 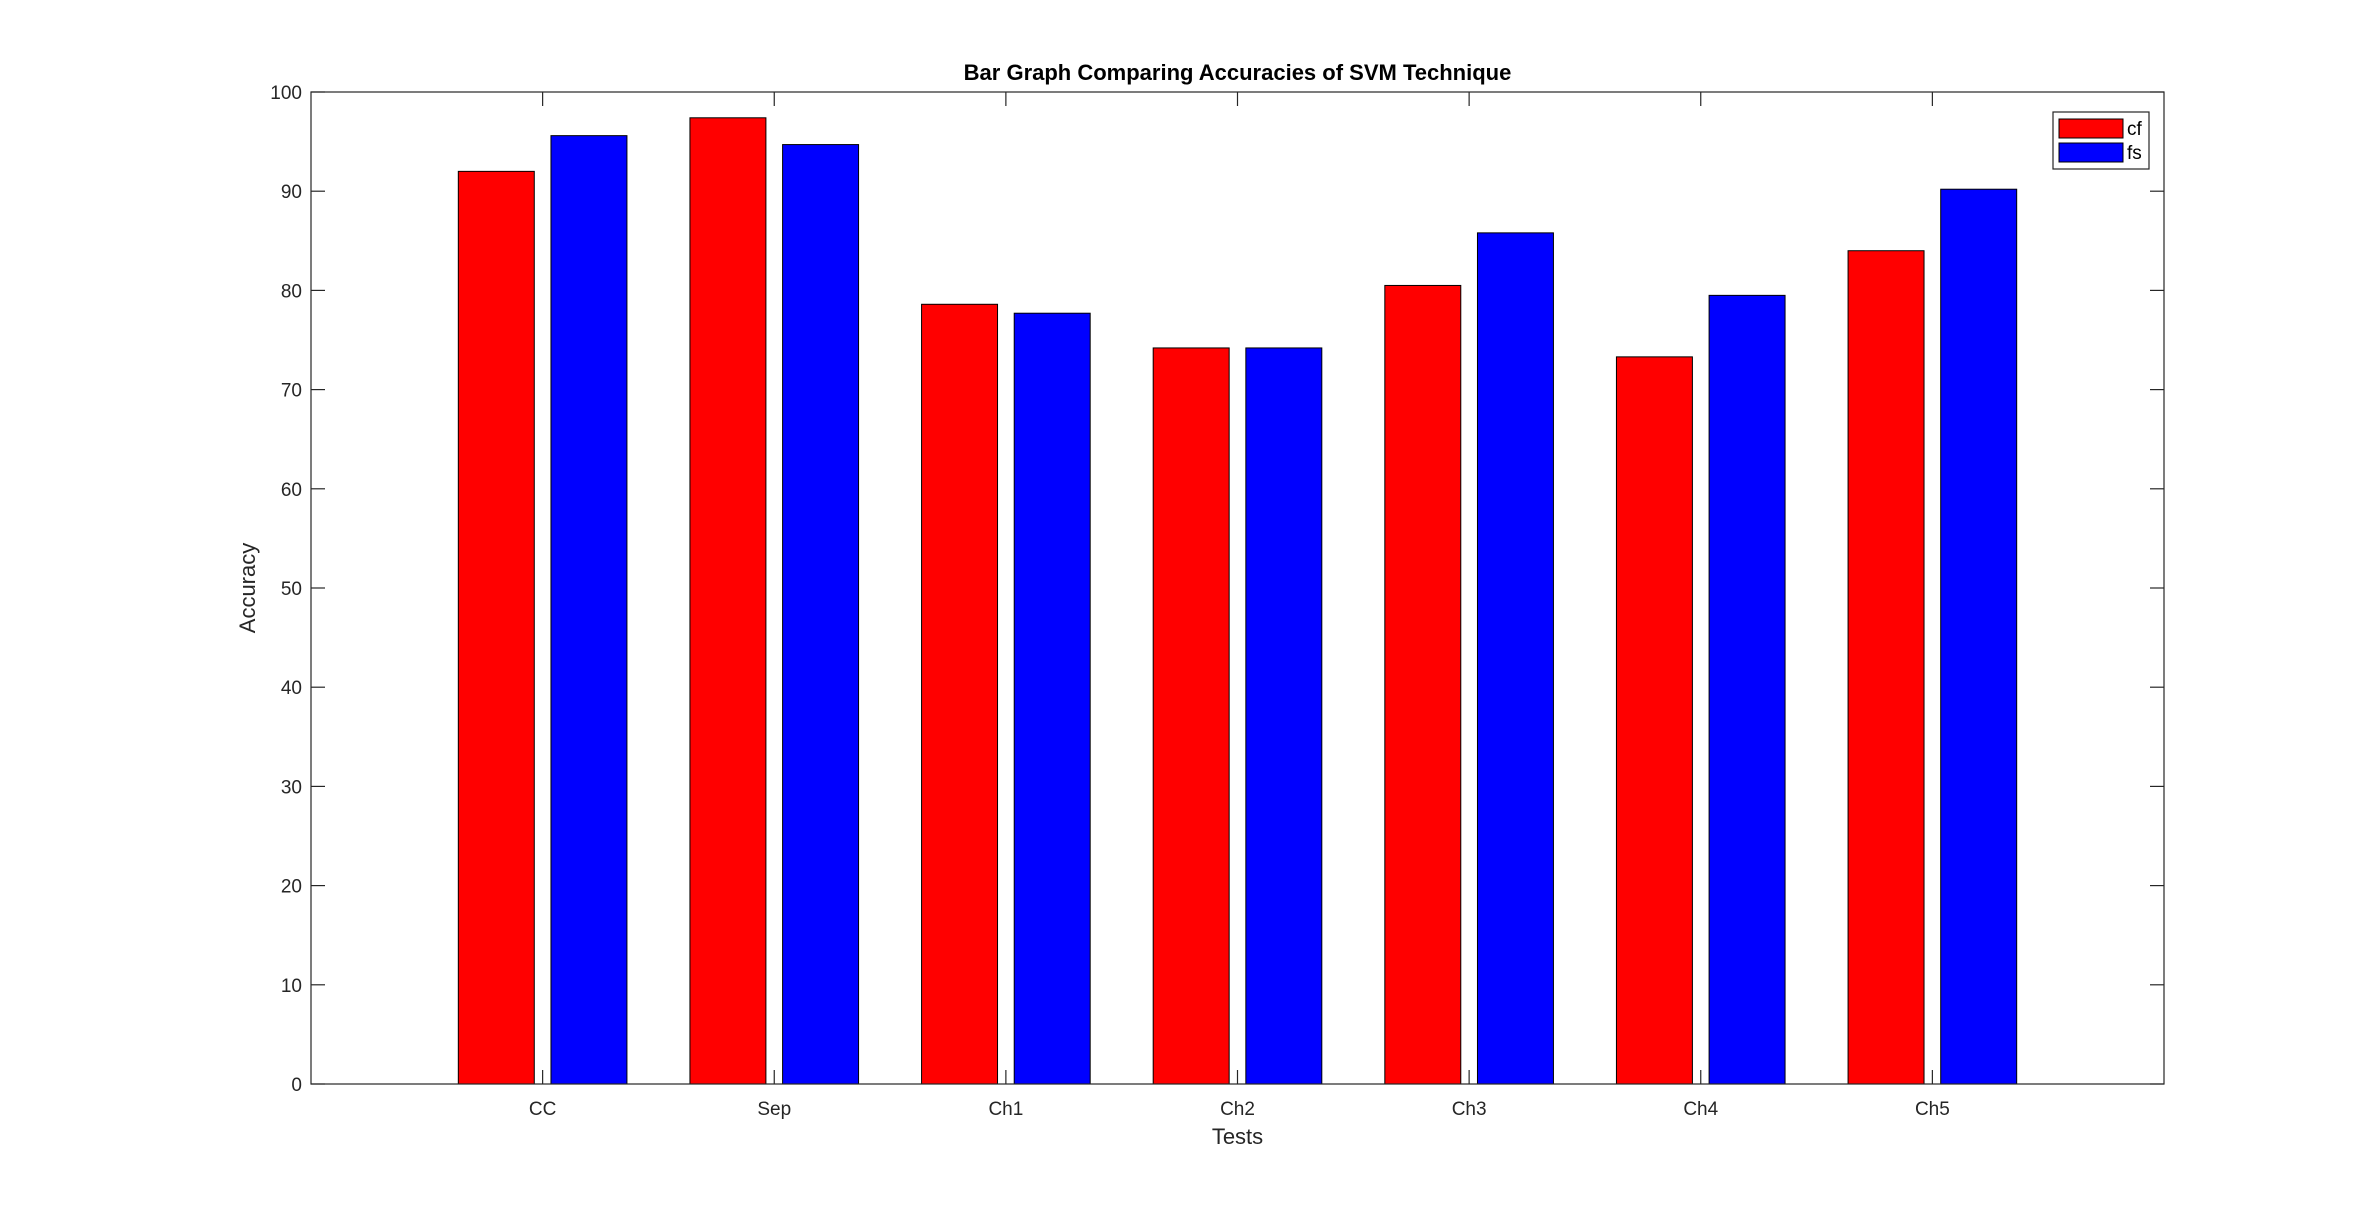 I want to click on x-tick-label: Ch5, so click(x=1932, y=1109).